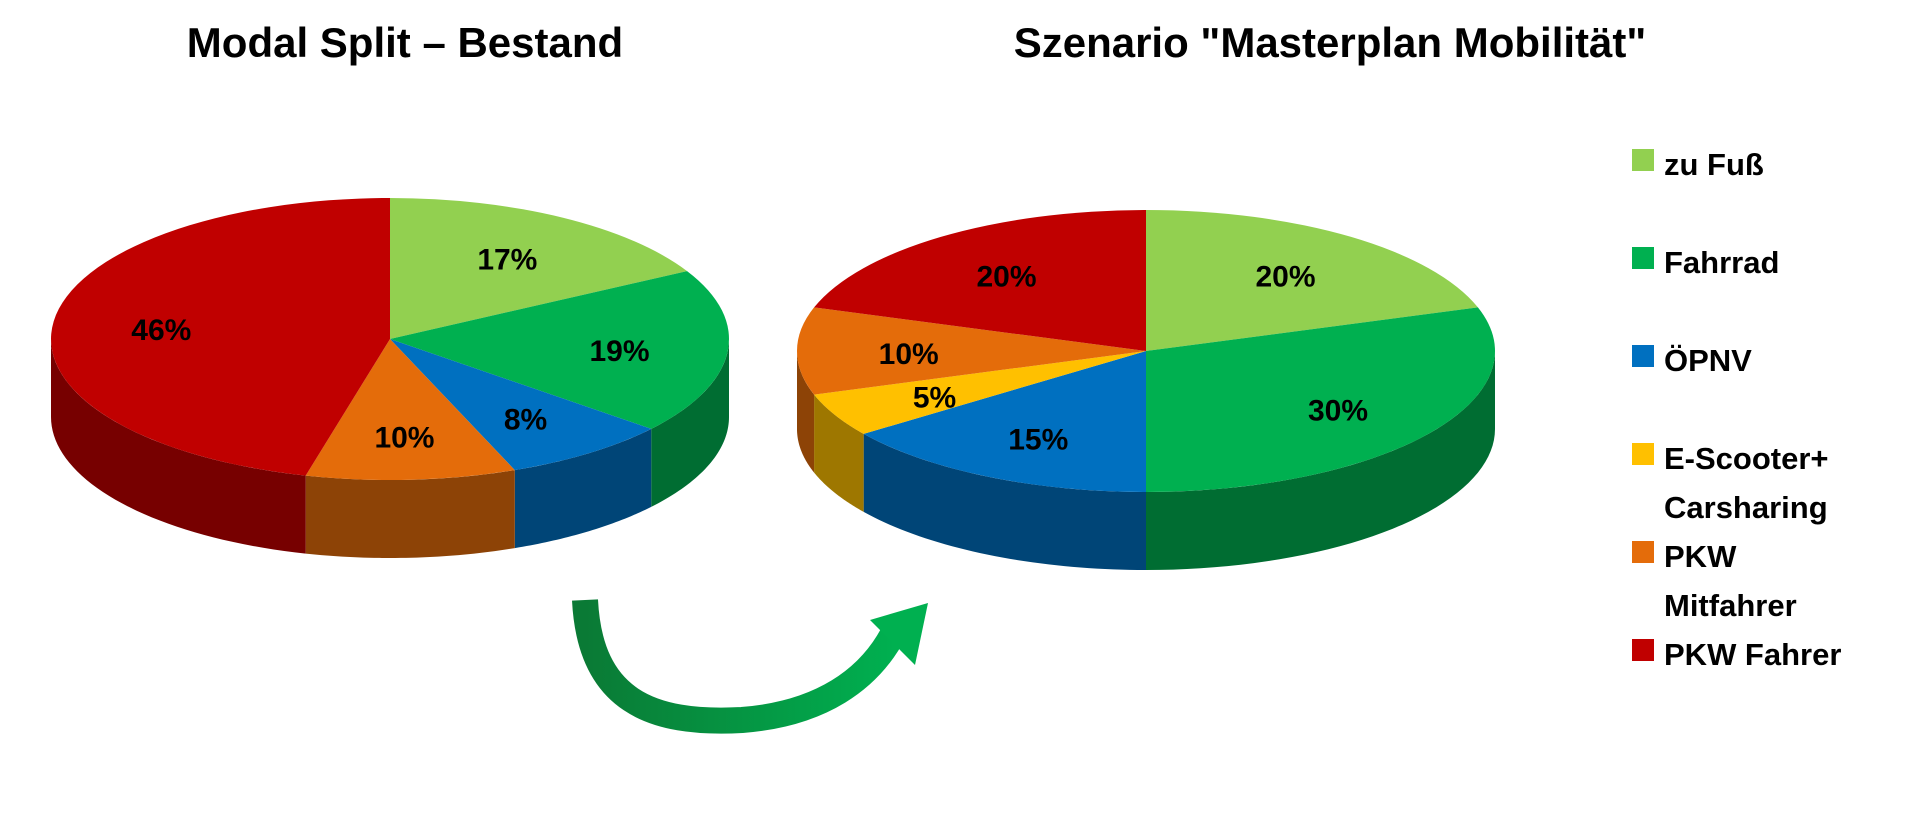 Image resolution: width=1932 pixels, height=814 pixels. Describe the element at coordinates (405, 42) in the screenshot. I see `chart-title: Modal Split – Bestand` at that location.